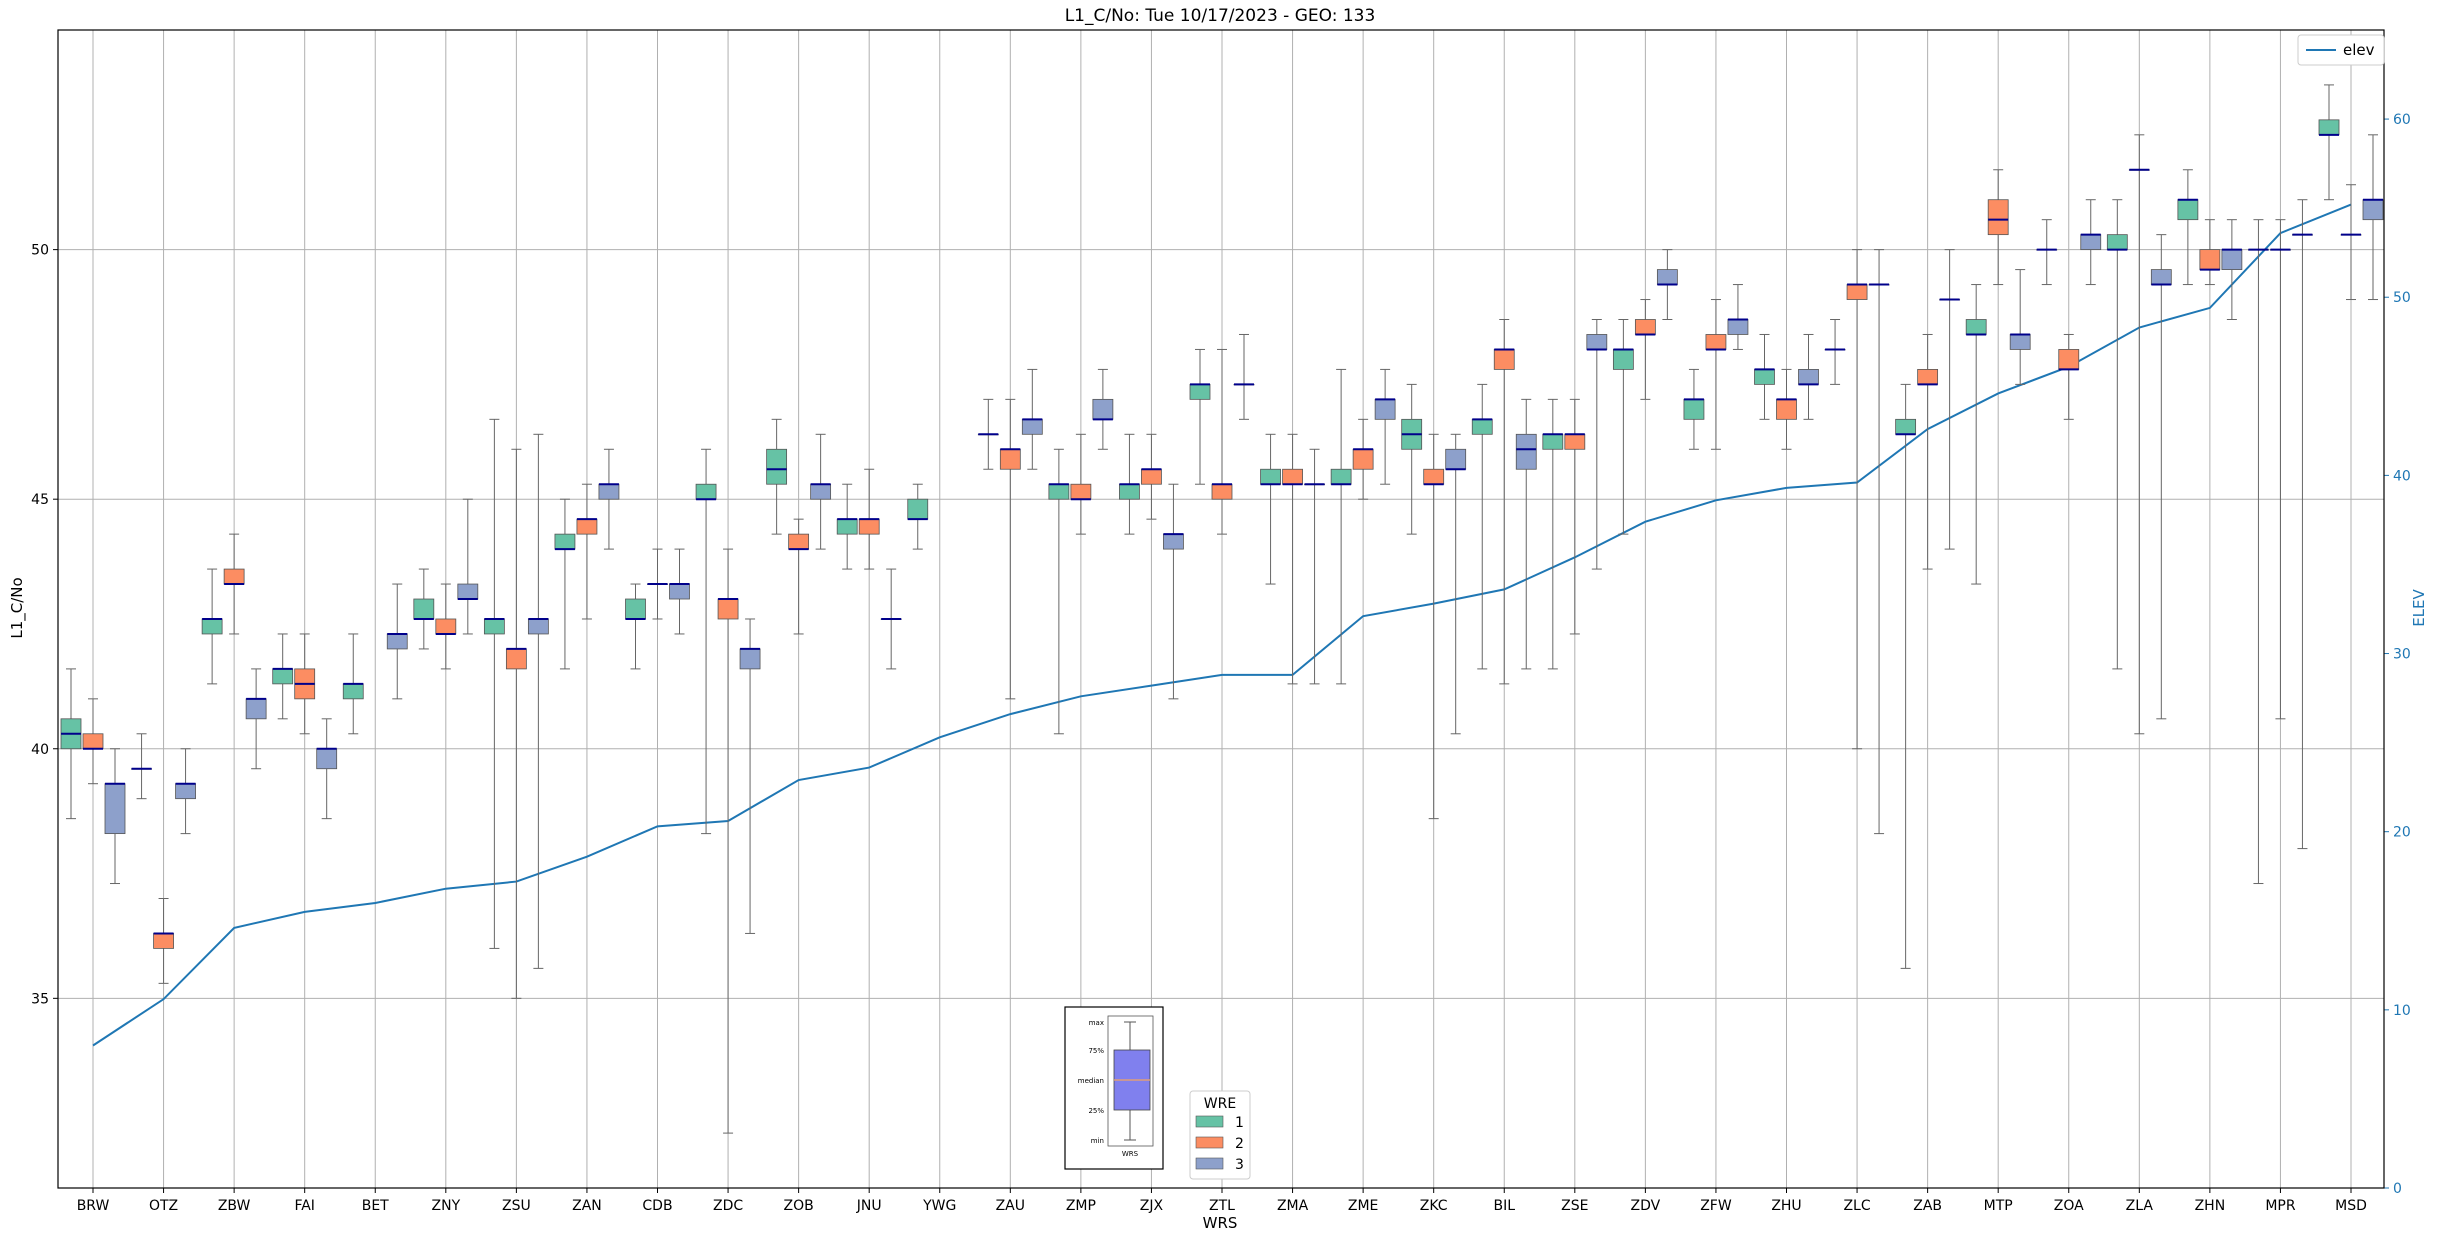 The image size is (2439, 1238). What do you see at coordinates (1786, 1206) in the screenshot?
I see `x-tick-label-zhu: ZHU` at bounding box center [1786, 1206].